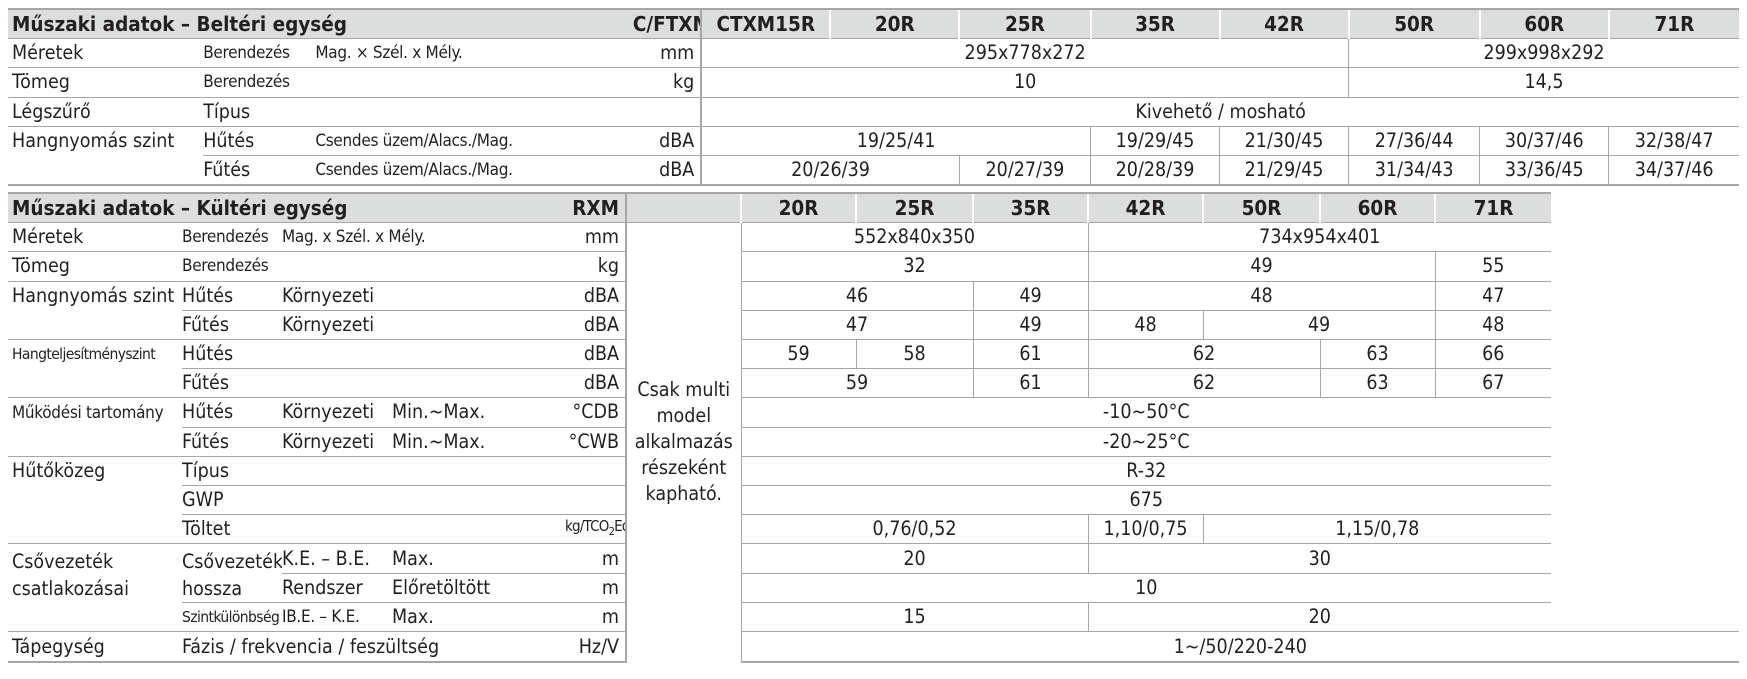  What do you see at coordinates (915, 617) in the screenshot?
I see `value-cell: 15` at bounding box center [915, 617].